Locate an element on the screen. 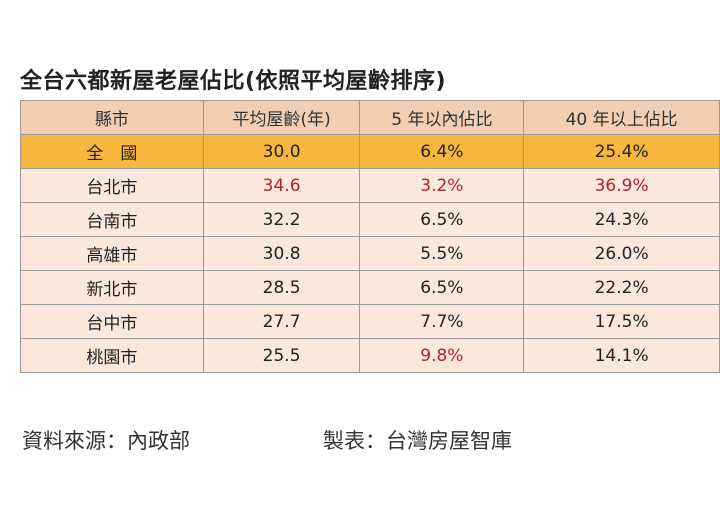 The image size is (720, 517). header-over-40-years: 40 年以上佔比 is located at coordinates (621, 117).